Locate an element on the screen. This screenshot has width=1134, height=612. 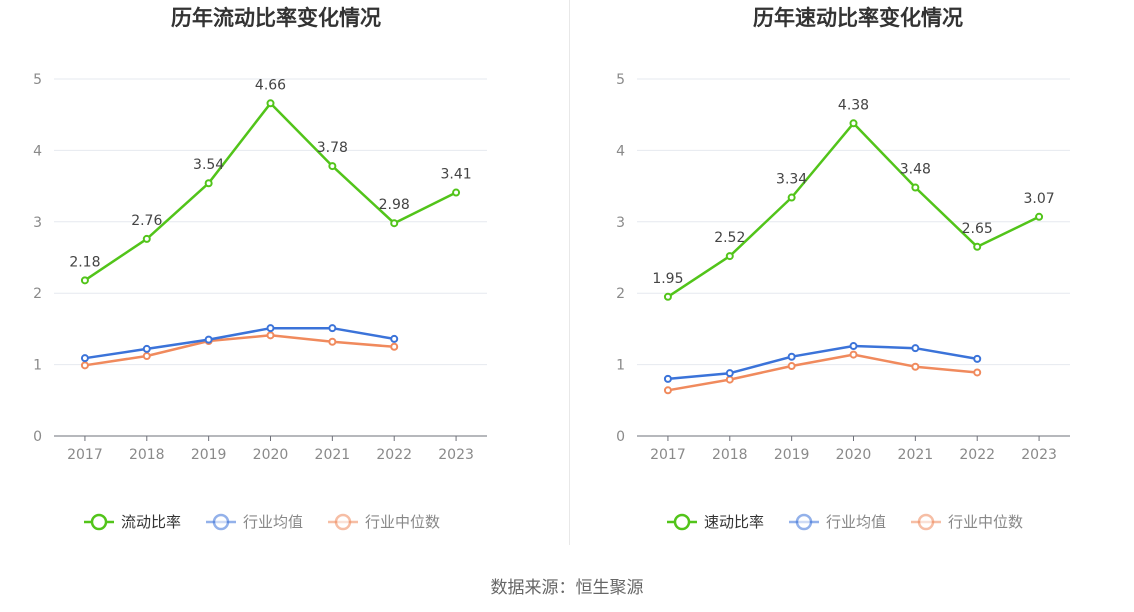
legend-item-1: 速动比率 is located at coordinates (715, 522).